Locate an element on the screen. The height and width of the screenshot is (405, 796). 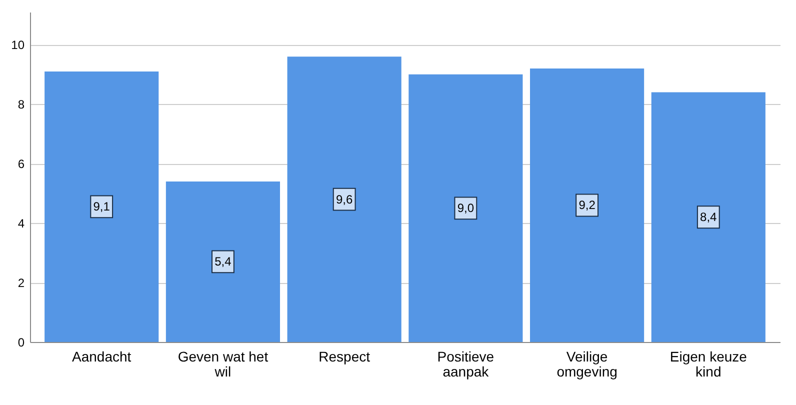
y-tick-label: 8 is located at coordinates (21, 105).